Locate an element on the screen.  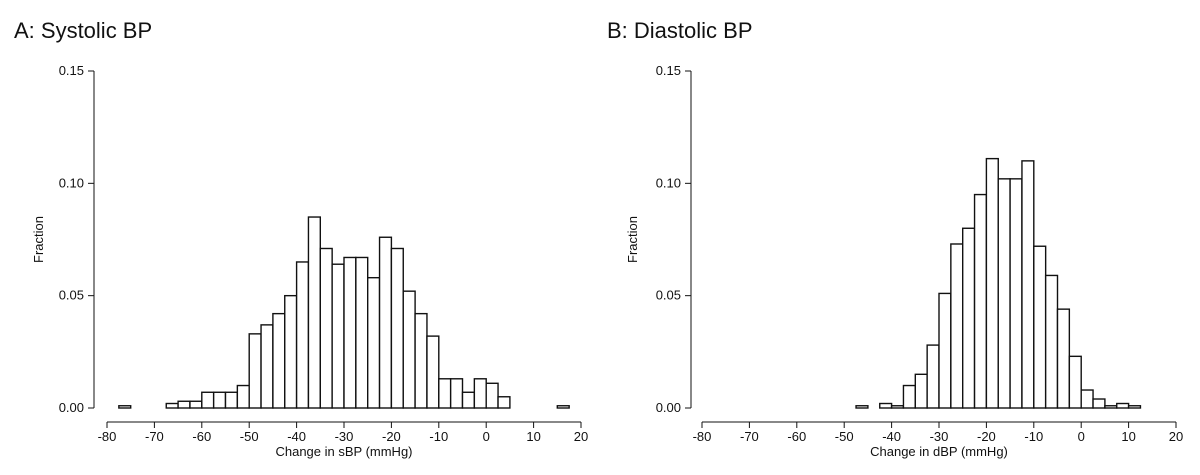
x-axis-label: Change in sBP (mmHg) is located at coordinates (343, 451).